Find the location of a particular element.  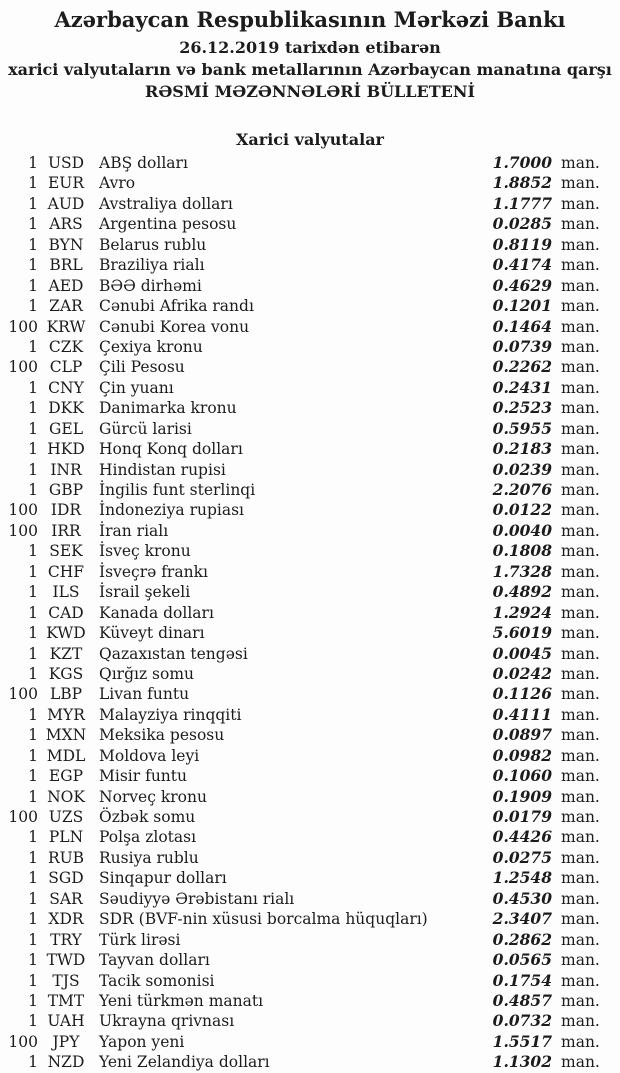

currency-rate: 0.4111 is located at coordinates (522, 714).